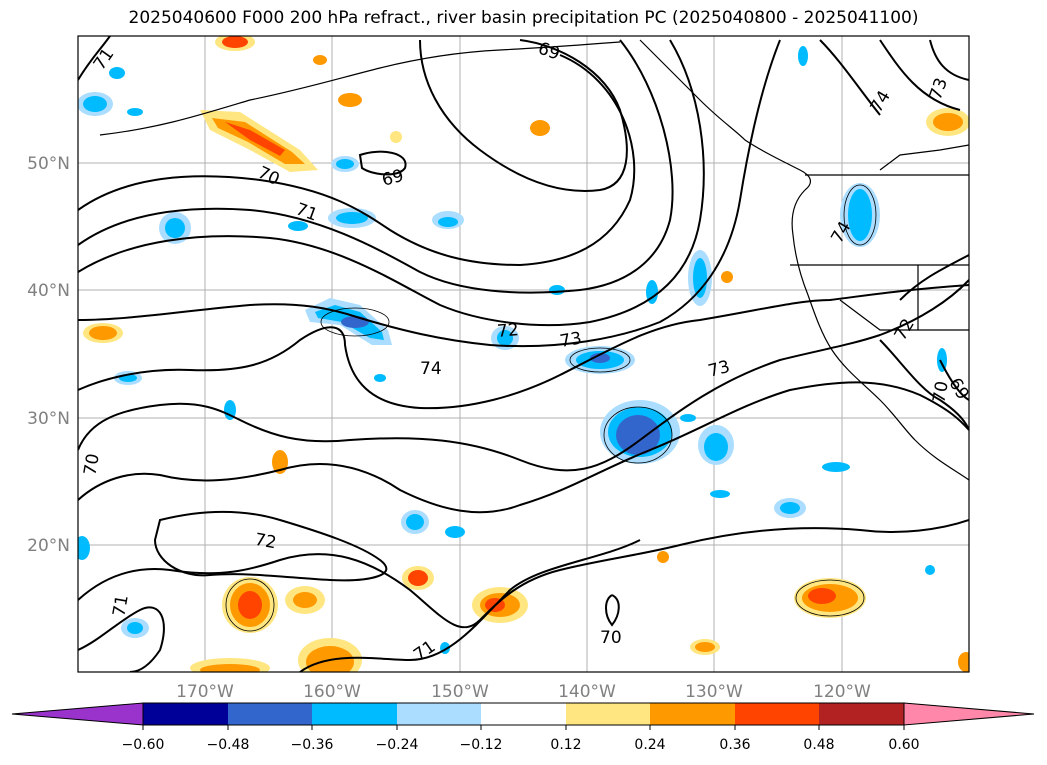 This screenshot has width=1047, height=765. I want to click on colorbar-tick: 0.24, so click(649, 745).